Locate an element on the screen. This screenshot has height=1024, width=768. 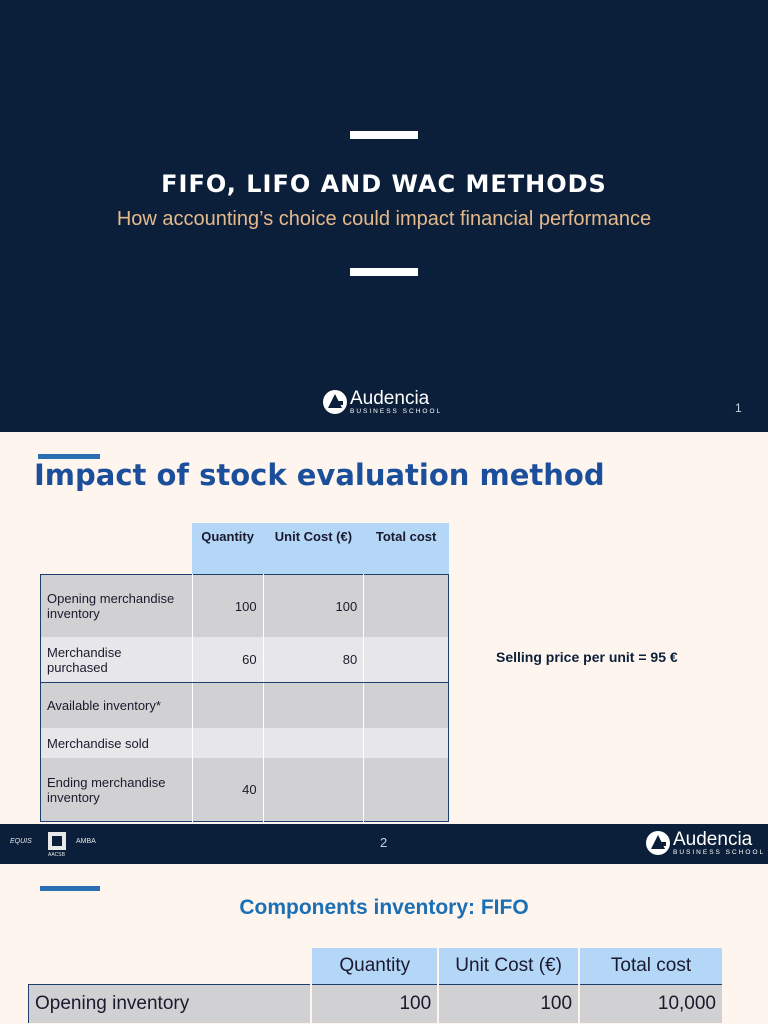
row-label: Available inventory* is located at coordinates (116, 705).